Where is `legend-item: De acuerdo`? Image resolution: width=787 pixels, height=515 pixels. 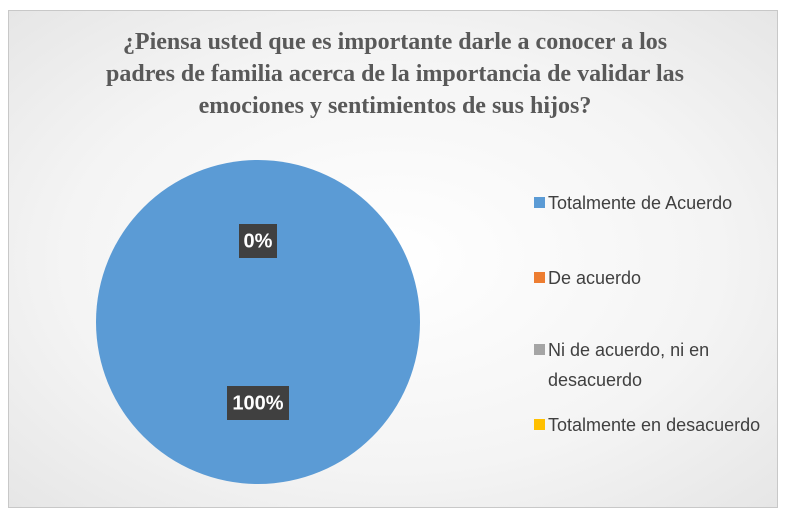
legend-item: De acuerdo is located at coordinates (657, 278).